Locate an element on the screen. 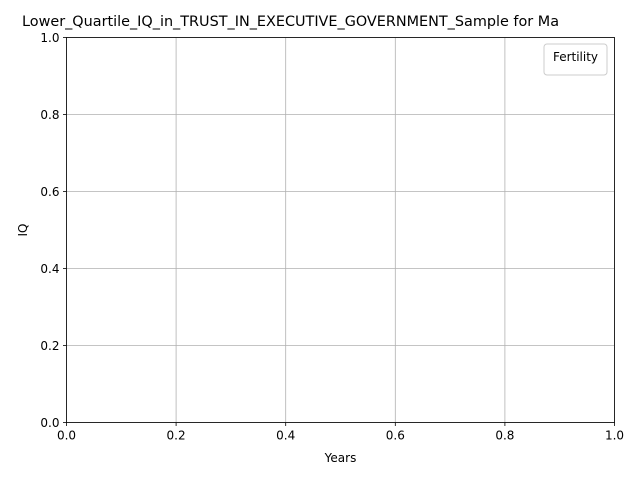 The width and height of the screenshot is (640, 480). legend: Fertility is located at coordinates (575, 59).